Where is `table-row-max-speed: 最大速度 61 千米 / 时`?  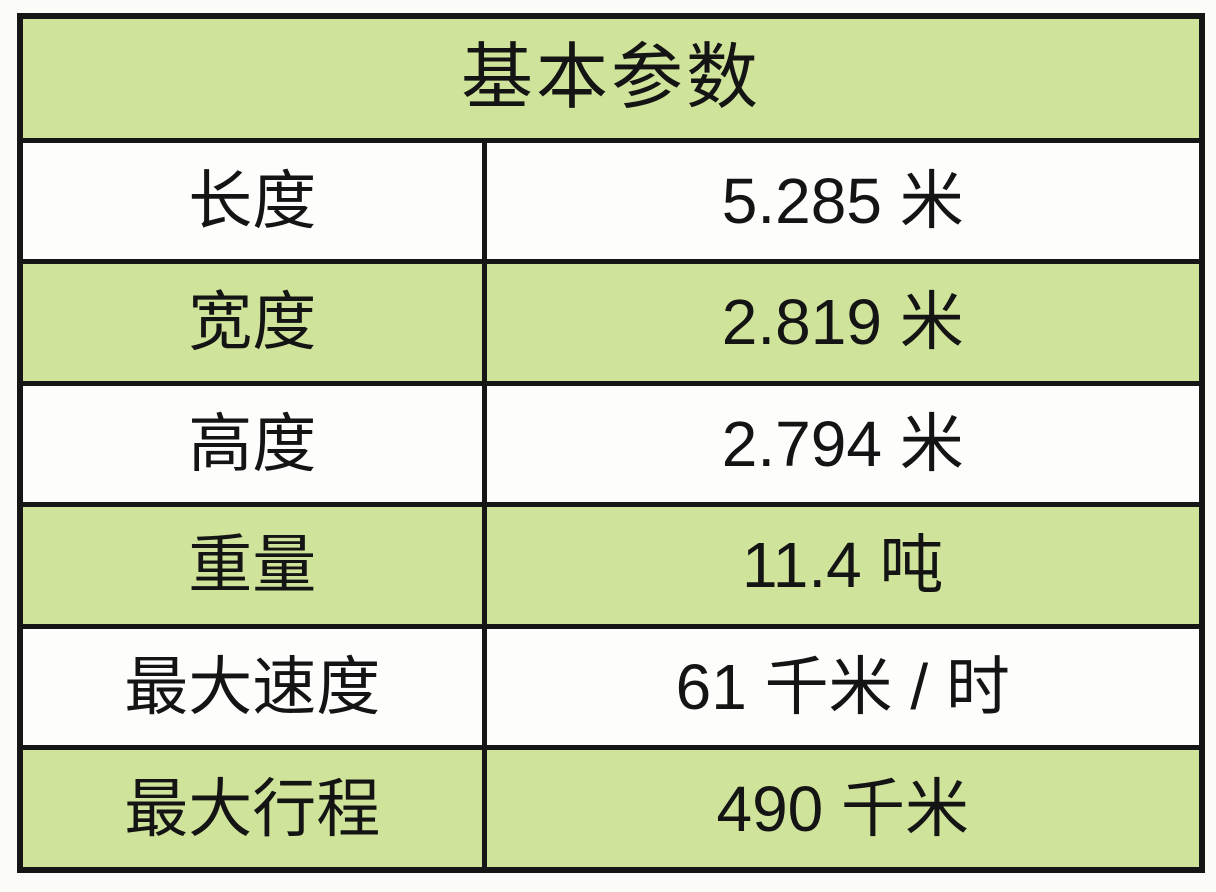
table-row-max-speed: 最大速度 61 千米 / 时 is located at coordinates (611, 687).